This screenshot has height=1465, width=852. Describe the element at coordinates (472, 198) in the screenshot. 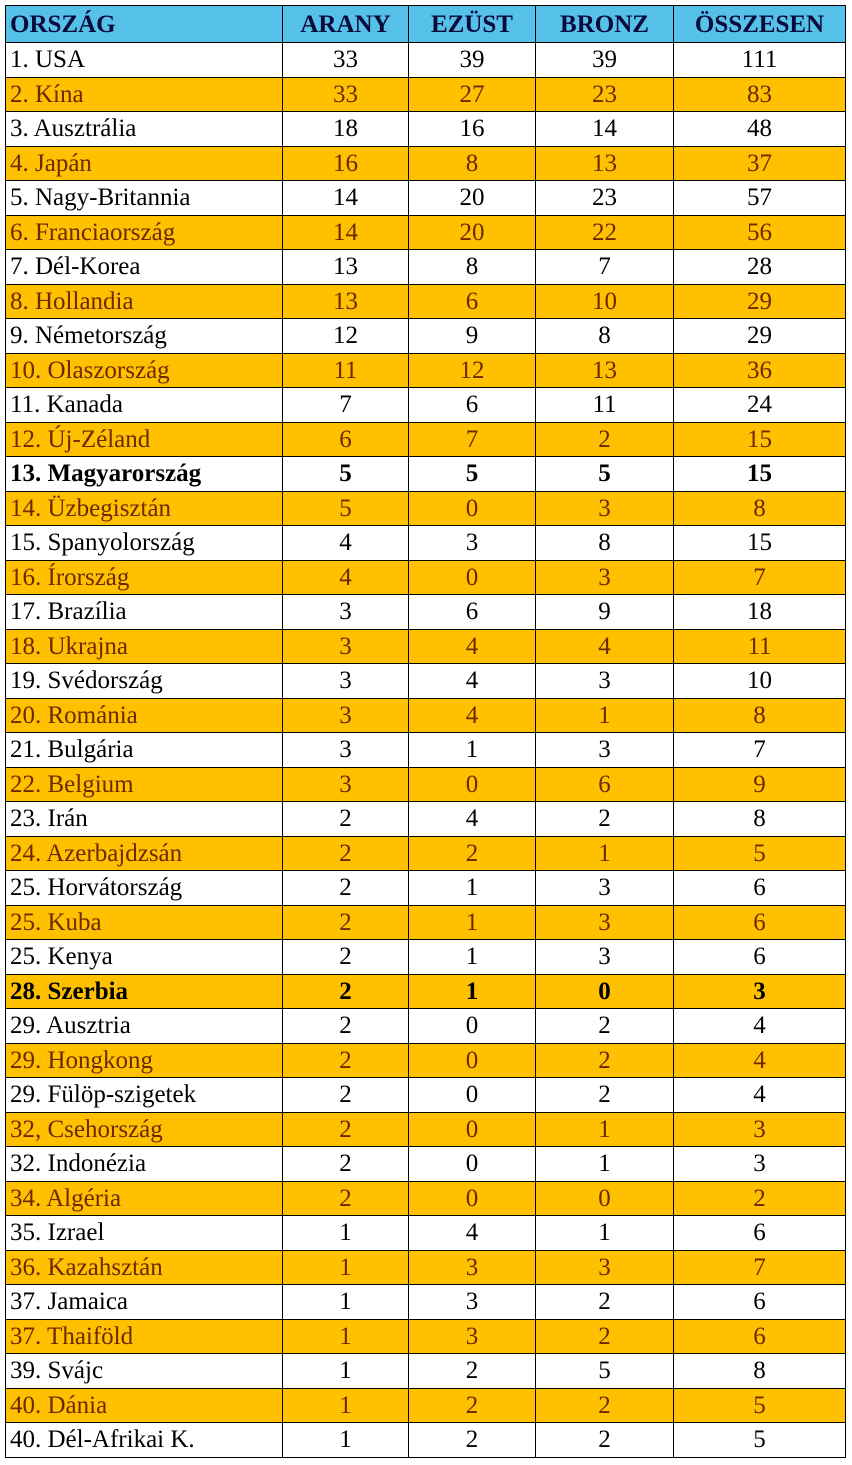

I see `count-cell: 20` at that location.